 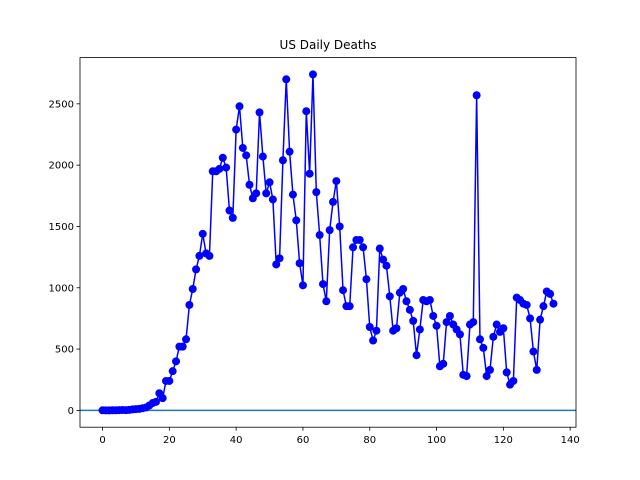 I want to click on y-tick-label: 0, so click(x=71, y=411).